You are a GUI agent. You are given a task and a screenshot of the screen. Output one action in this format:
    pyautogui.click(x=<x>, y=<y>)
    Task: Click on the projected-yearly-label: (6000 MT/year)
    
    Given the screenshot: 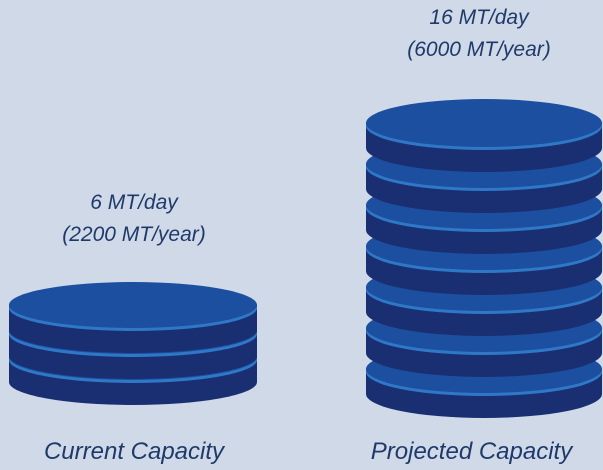 What is the action you would take?
    pyautogui.click(x=479, y=49)
    